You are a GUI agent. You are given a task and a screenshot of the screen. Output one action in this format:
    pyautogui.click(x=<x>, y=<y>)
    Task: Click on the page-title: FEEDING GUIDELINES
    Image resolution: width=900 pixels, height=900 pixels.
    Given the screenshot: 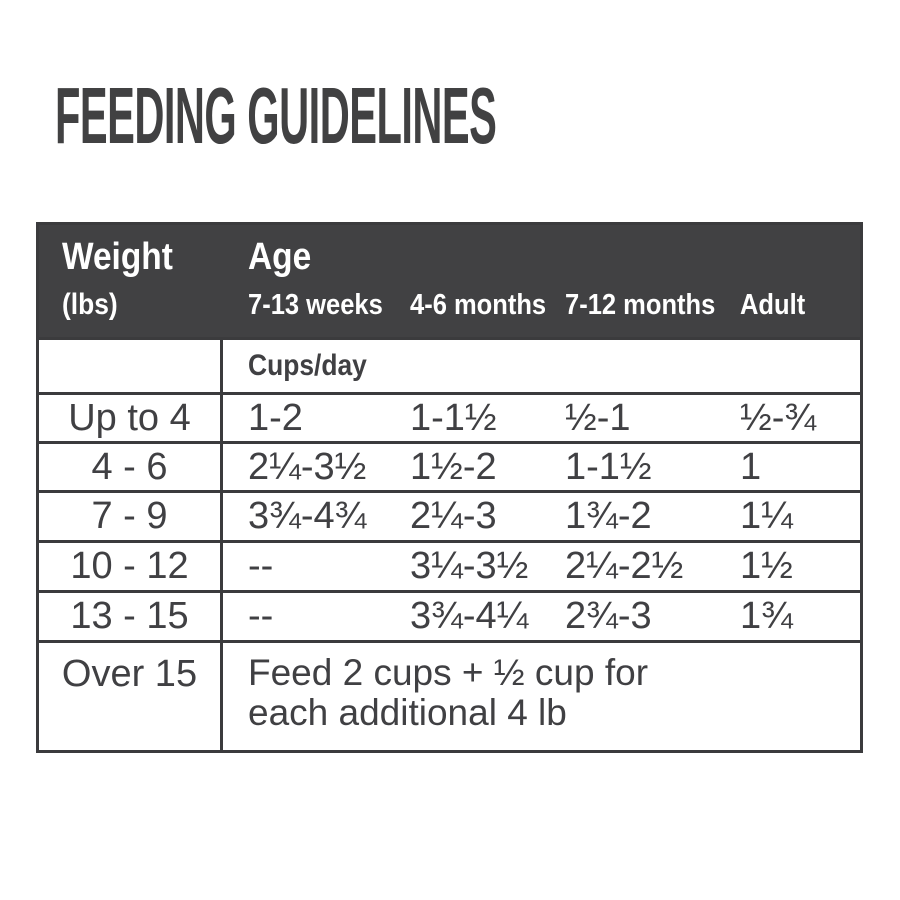 What is the action you would take?
    pyautogui.click(x=477, y=116)
    